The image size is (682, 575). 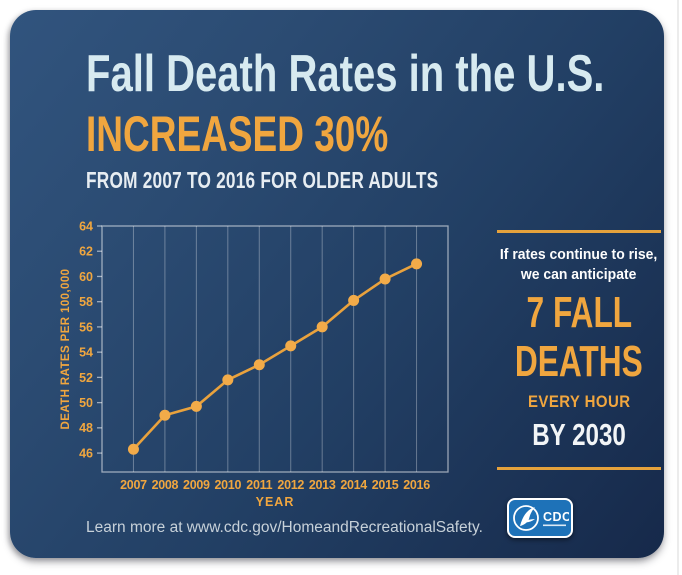 I want to click on x-axis-title: YEAR, so click(x=275, y=502).